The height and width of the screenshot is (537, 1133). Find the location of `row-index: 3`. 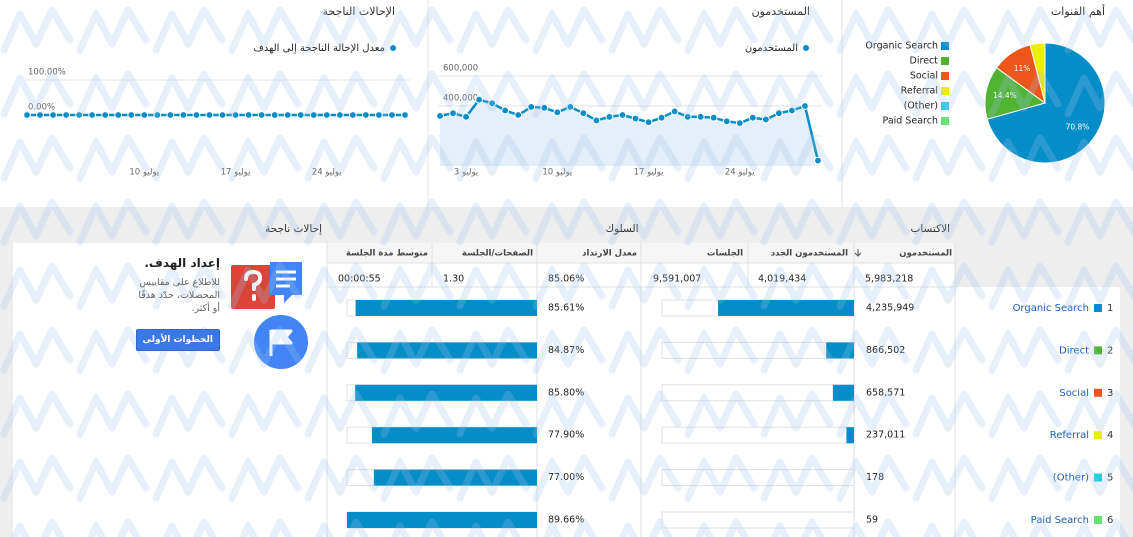

row-index: 3 is located at coordinates (1110, 393).